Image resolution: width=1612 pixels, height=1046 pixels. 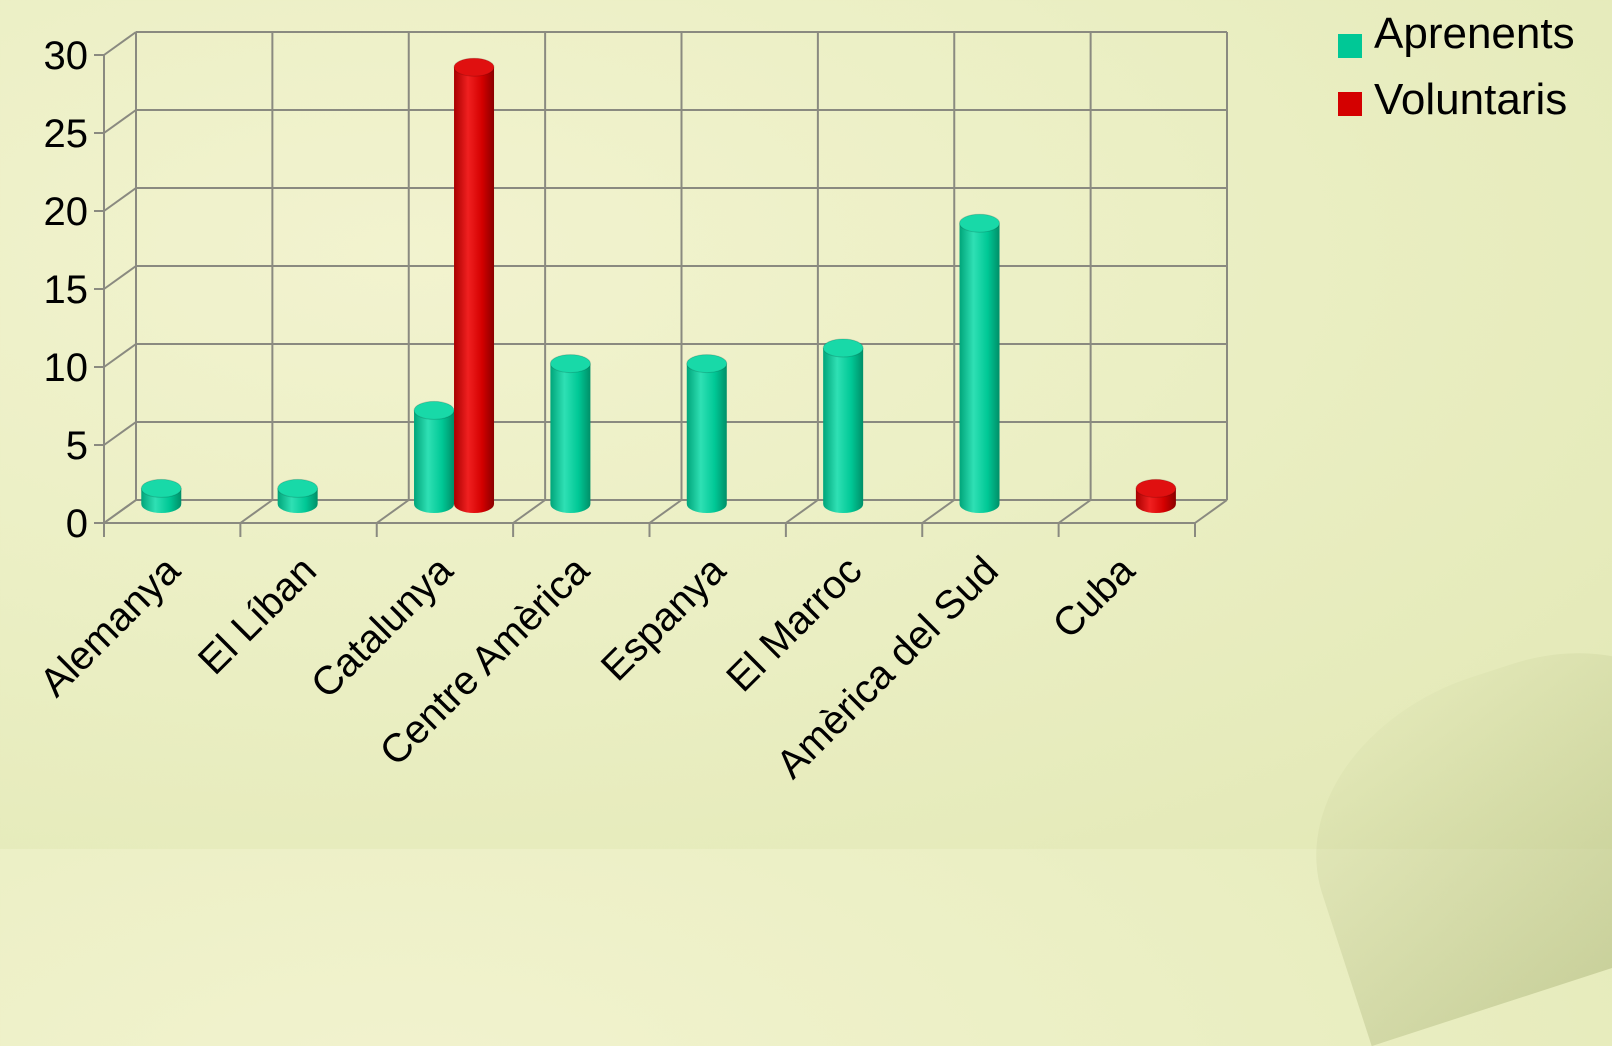 What do you see at coordinates (66, 212) in the screenshot?
I see `y-tick-label: 20` at bounding box center [66, 212].